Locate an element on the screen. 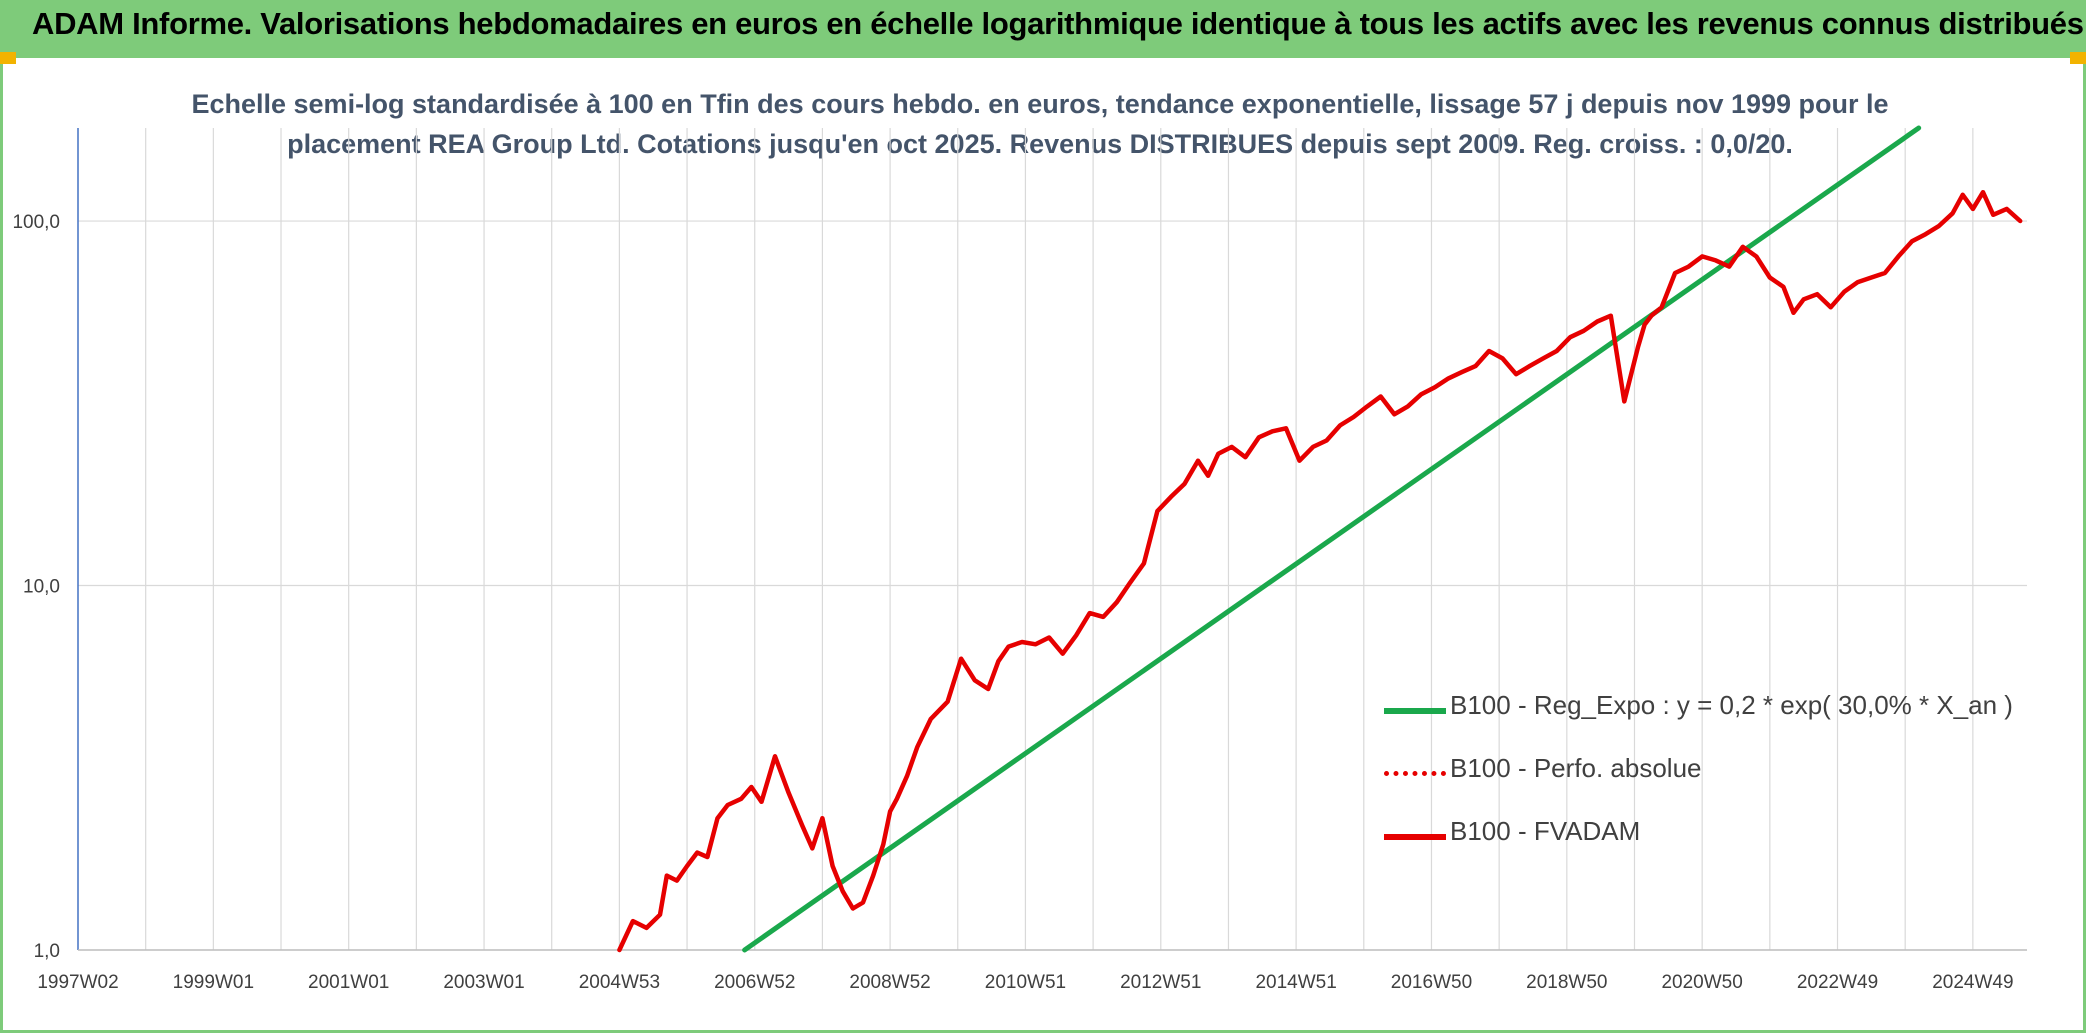 The height and width of the screenshot is (1033, 2086). corner-accent-right is located at coordinates (2078, 58).